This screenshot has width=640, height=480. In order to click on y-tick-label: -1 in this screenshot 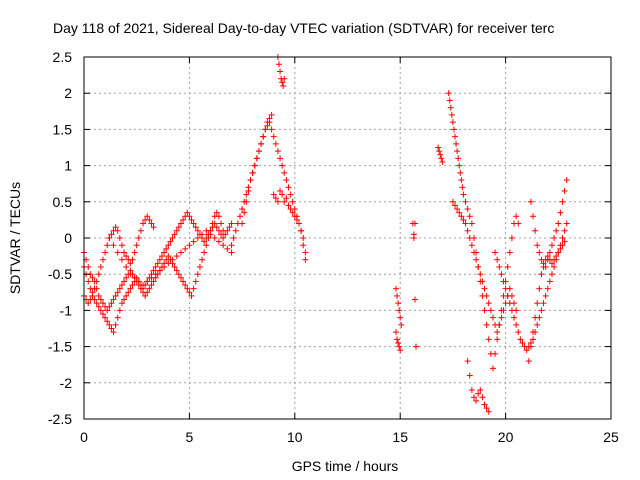, I will do `click(66, 310)`.